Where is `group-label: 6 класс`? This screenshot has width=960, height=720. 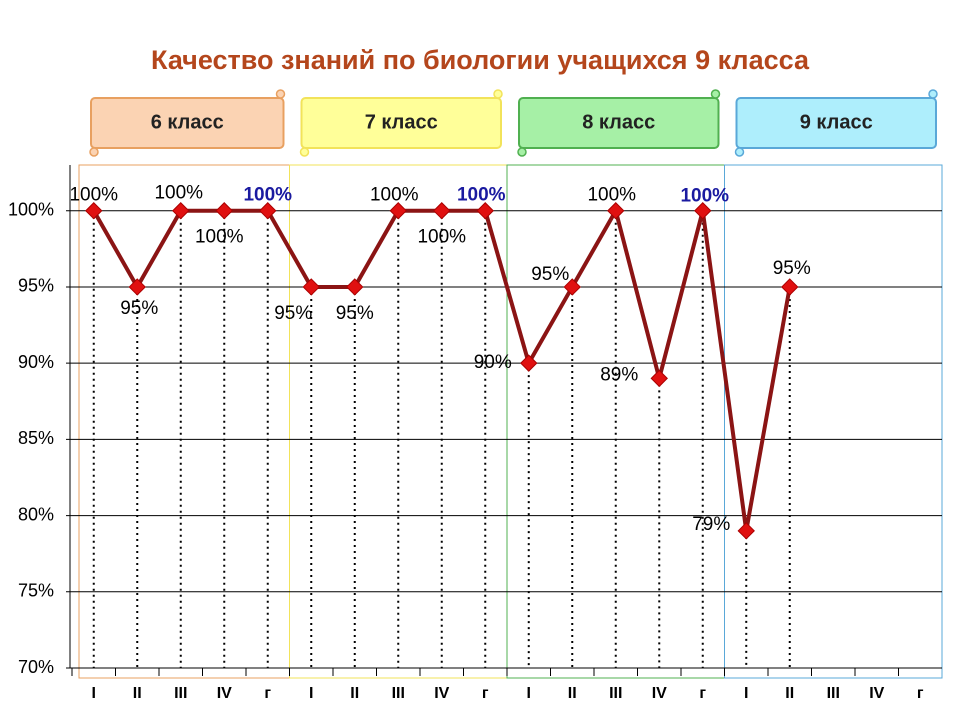 group-label: 6 класс is located at coordinates (187, 122).